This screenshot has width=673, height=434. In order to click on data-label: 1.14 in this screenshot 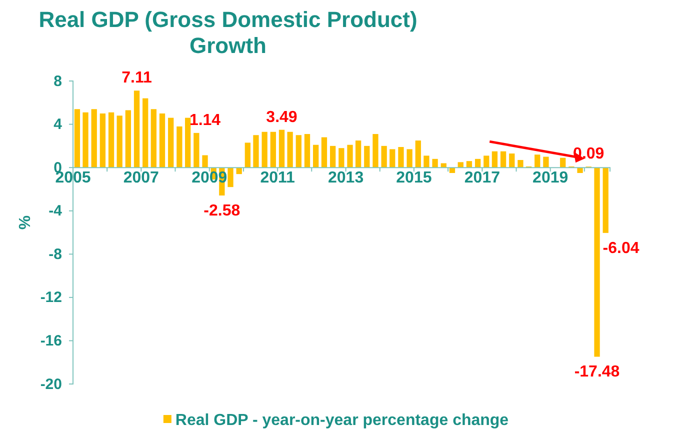, I will do `click(205, 120)`.